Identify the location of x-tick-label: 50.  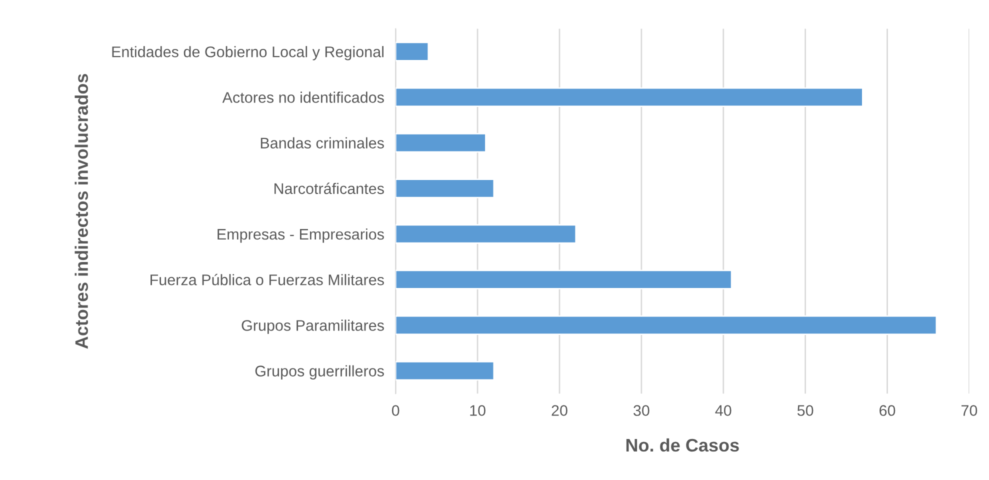
(805, 410).